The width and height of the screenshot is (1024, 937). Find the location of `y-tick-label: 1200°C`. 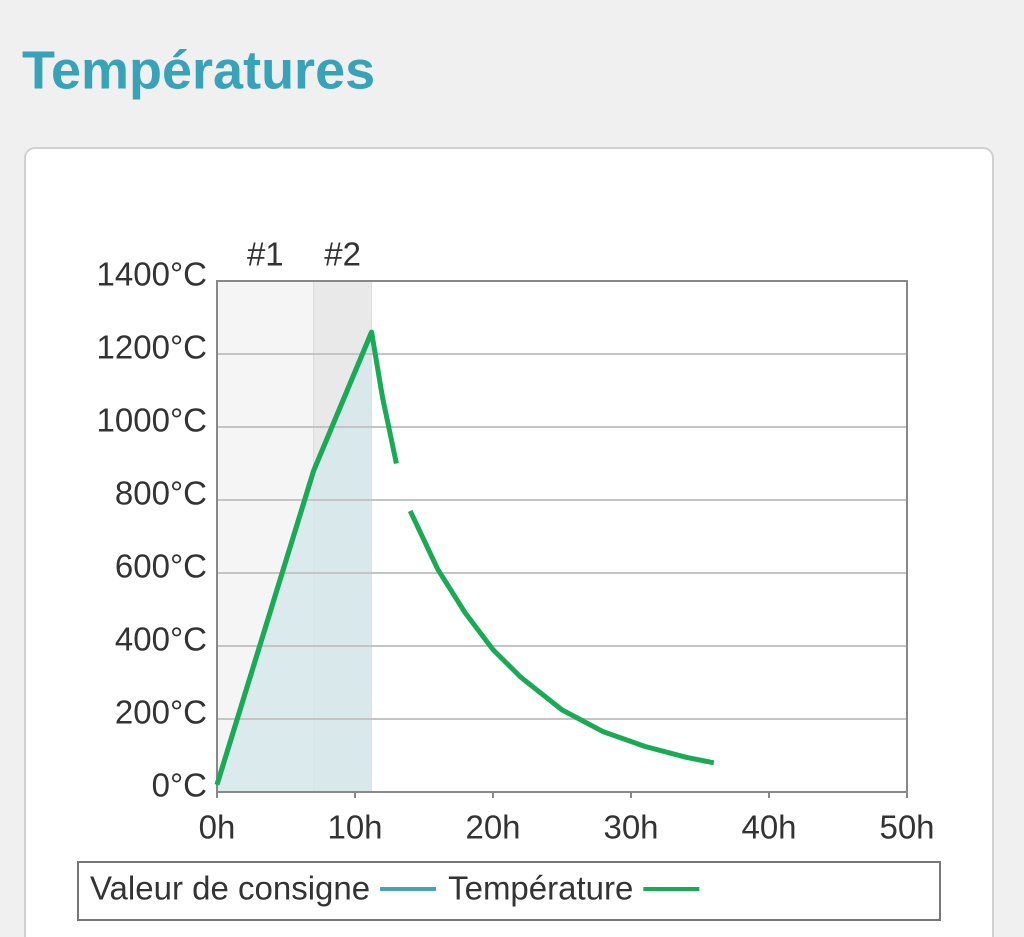

y-tick-label: 1200°C is located at coordinates (152, 347).